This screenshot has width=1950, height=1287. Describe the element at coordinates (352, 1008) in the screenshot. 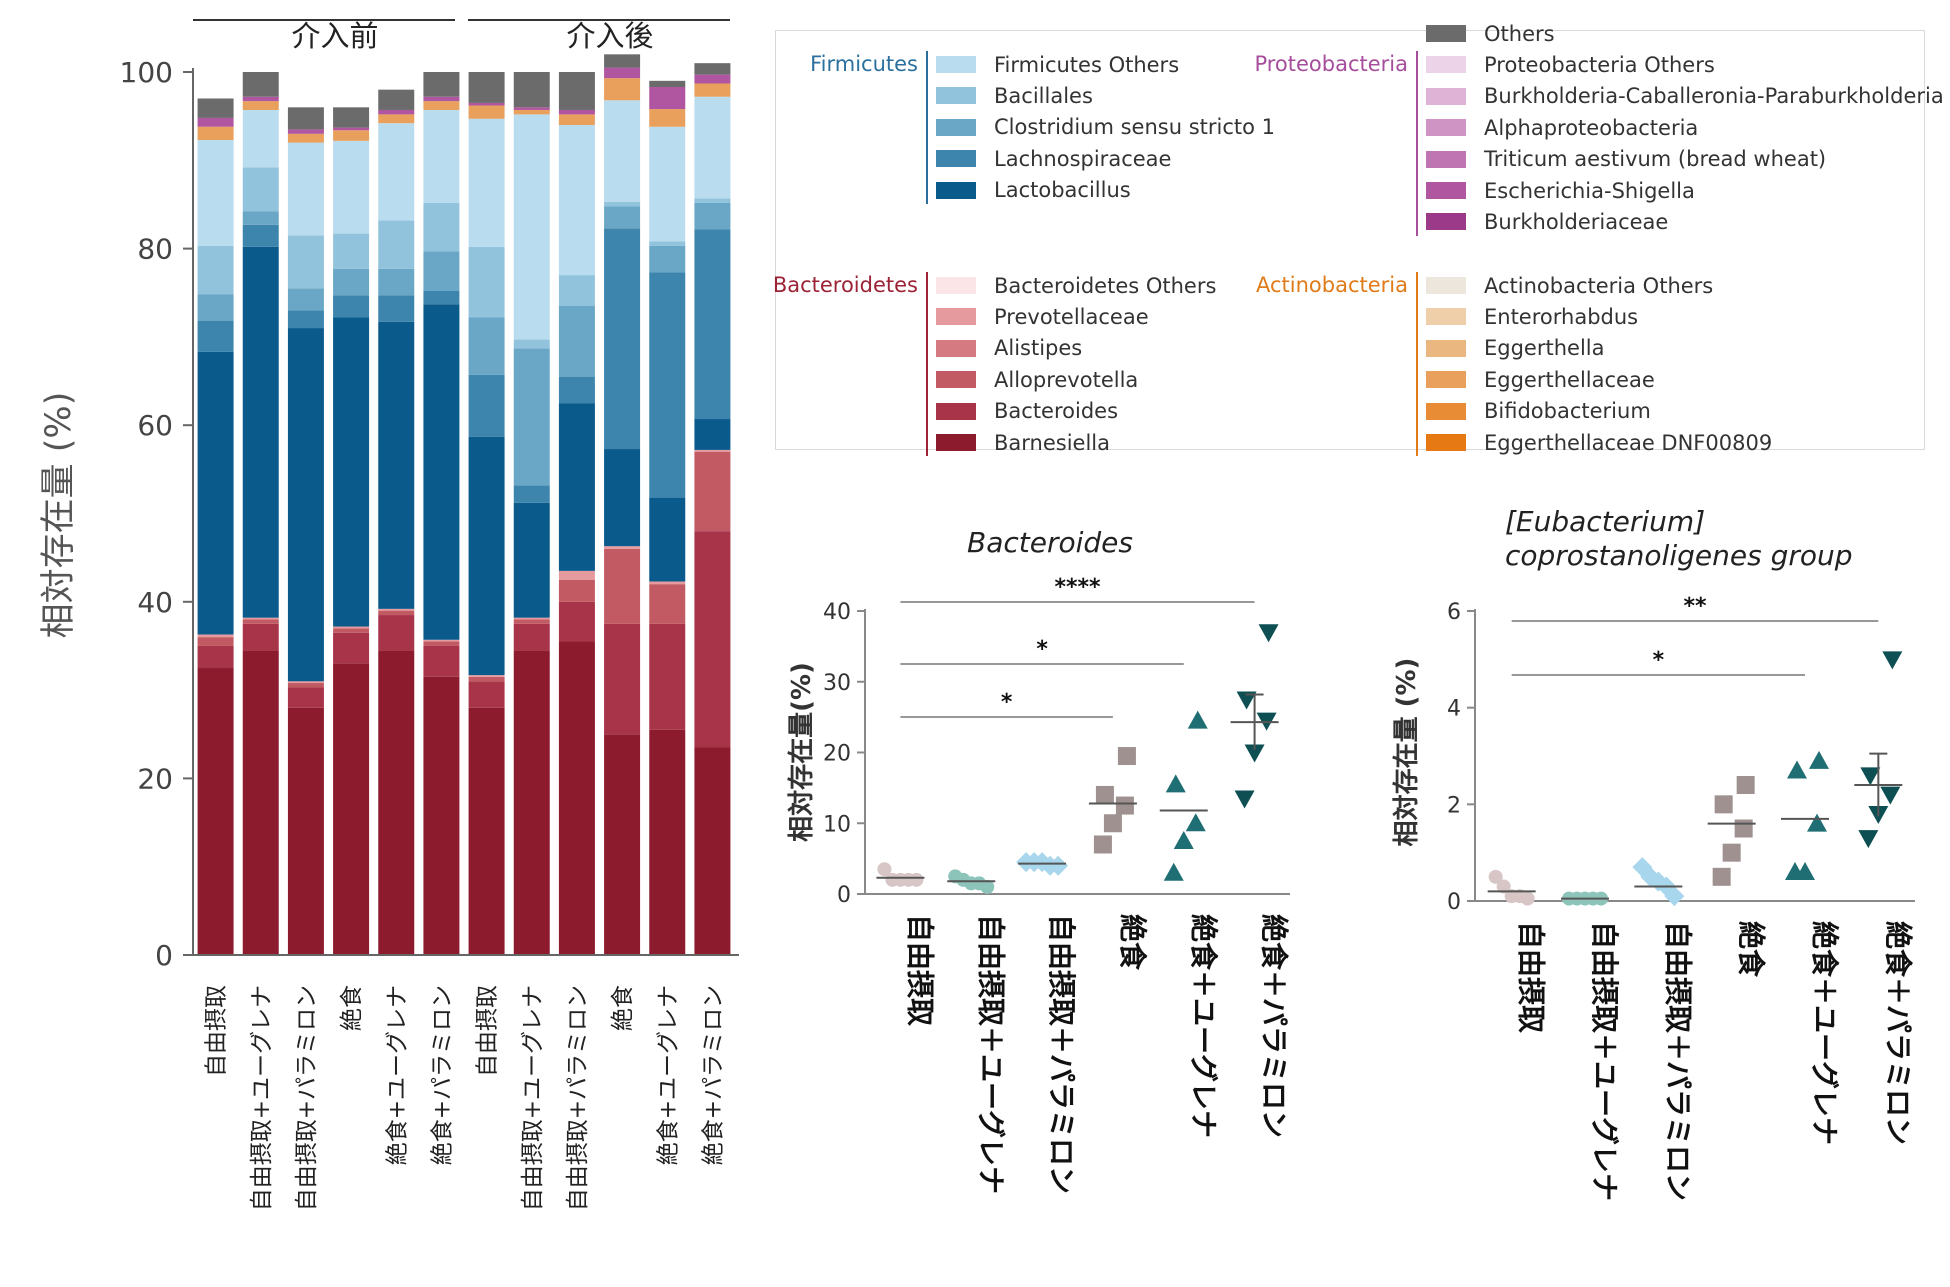

I see `bar-category-label: 絶食` at that location.